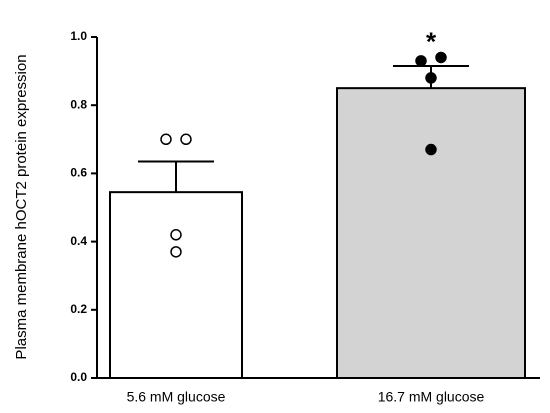 Image resolution: width=550 pixels, height=413 pixels. I want to click on y-tick-label: 0.2, so click(78, 309).